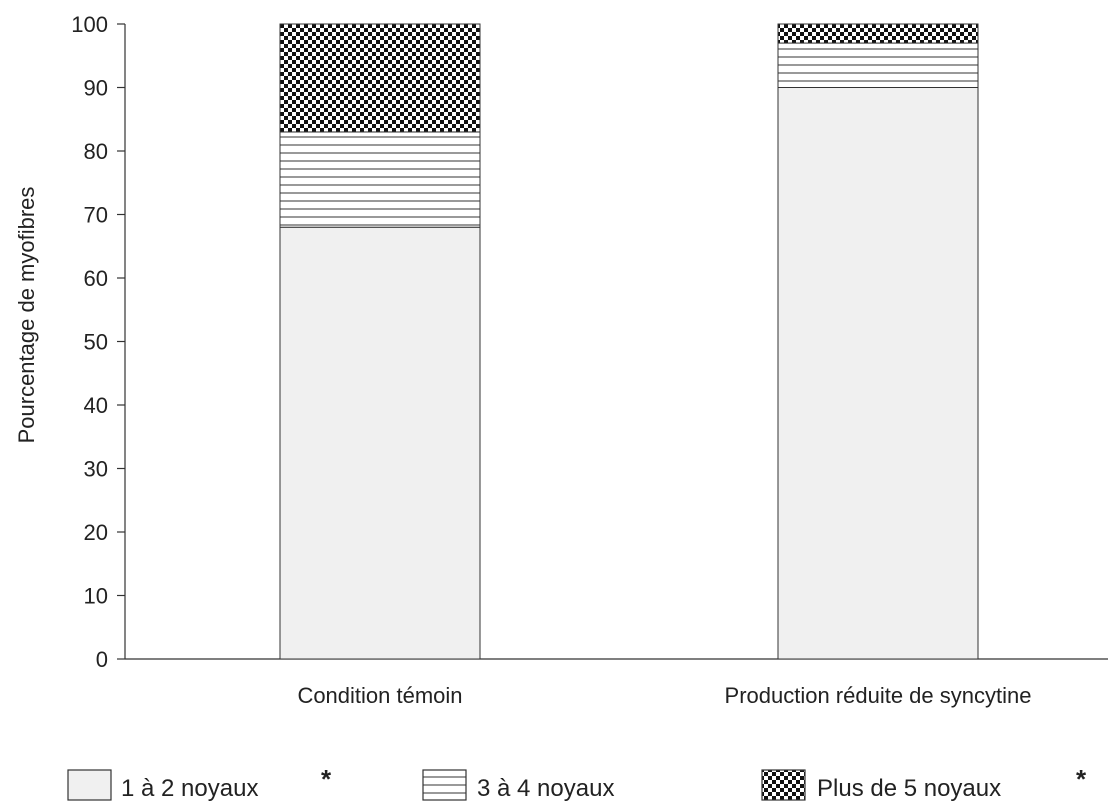 This screenshot has height=805, width=1119. I want to click on x-category-label: Condition témoin, so click(379, 695).